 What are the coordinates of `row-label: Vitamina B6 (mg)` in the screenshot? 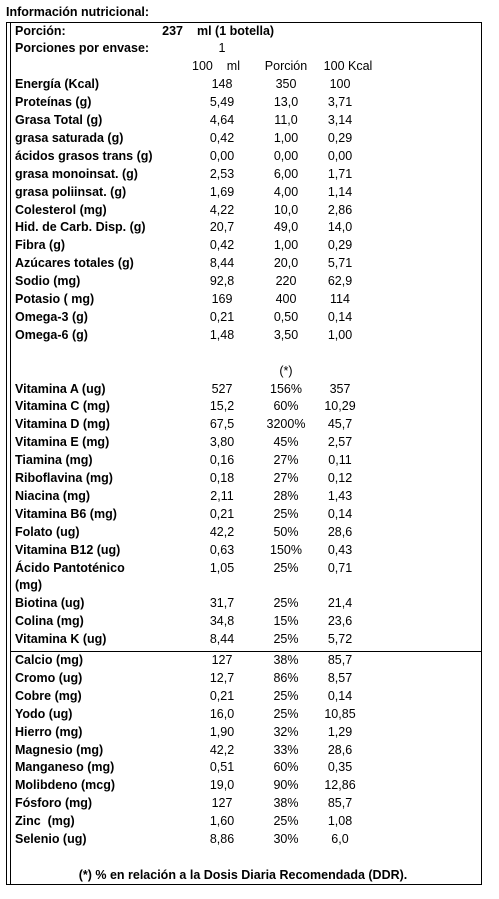 It's located at (66, 513).